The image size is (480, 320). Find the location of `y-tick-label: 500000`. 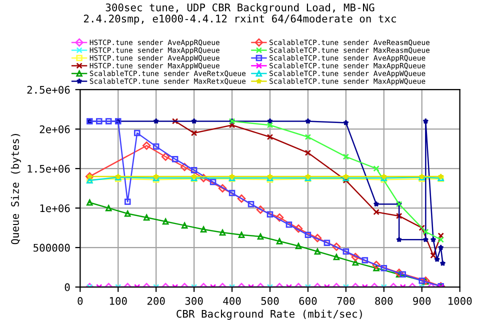

y-tick-label: 500000 is located at coordinates (52, 248).